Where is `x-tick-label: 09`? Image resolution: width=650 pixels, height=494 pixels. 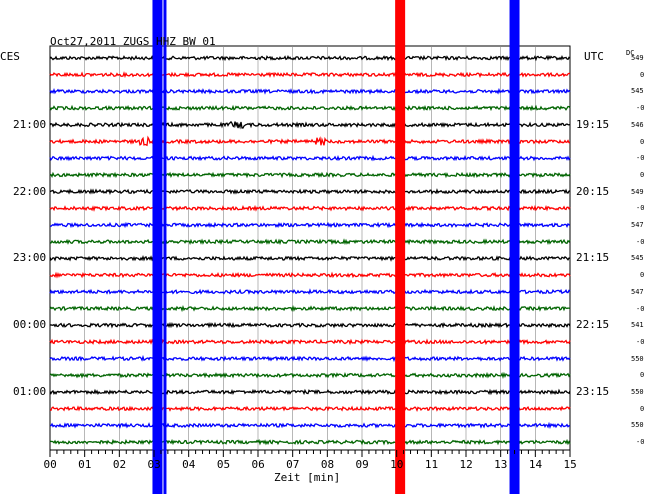
x-tick-label: 09 is located at coordinates (362, 464).